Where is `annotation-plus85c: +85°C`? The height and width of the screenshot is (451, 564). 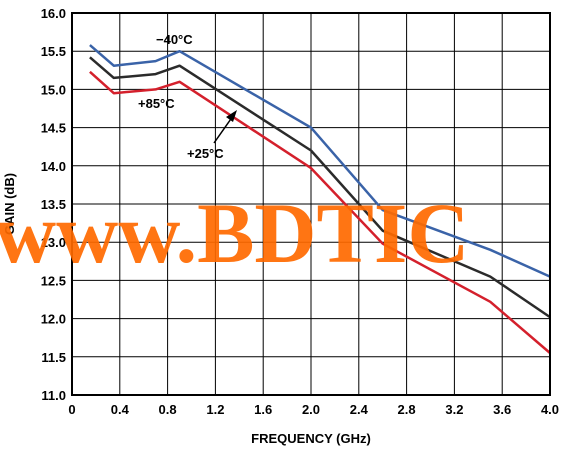 annotation-plus85c: +85°C is located at coordinates (156, 103).